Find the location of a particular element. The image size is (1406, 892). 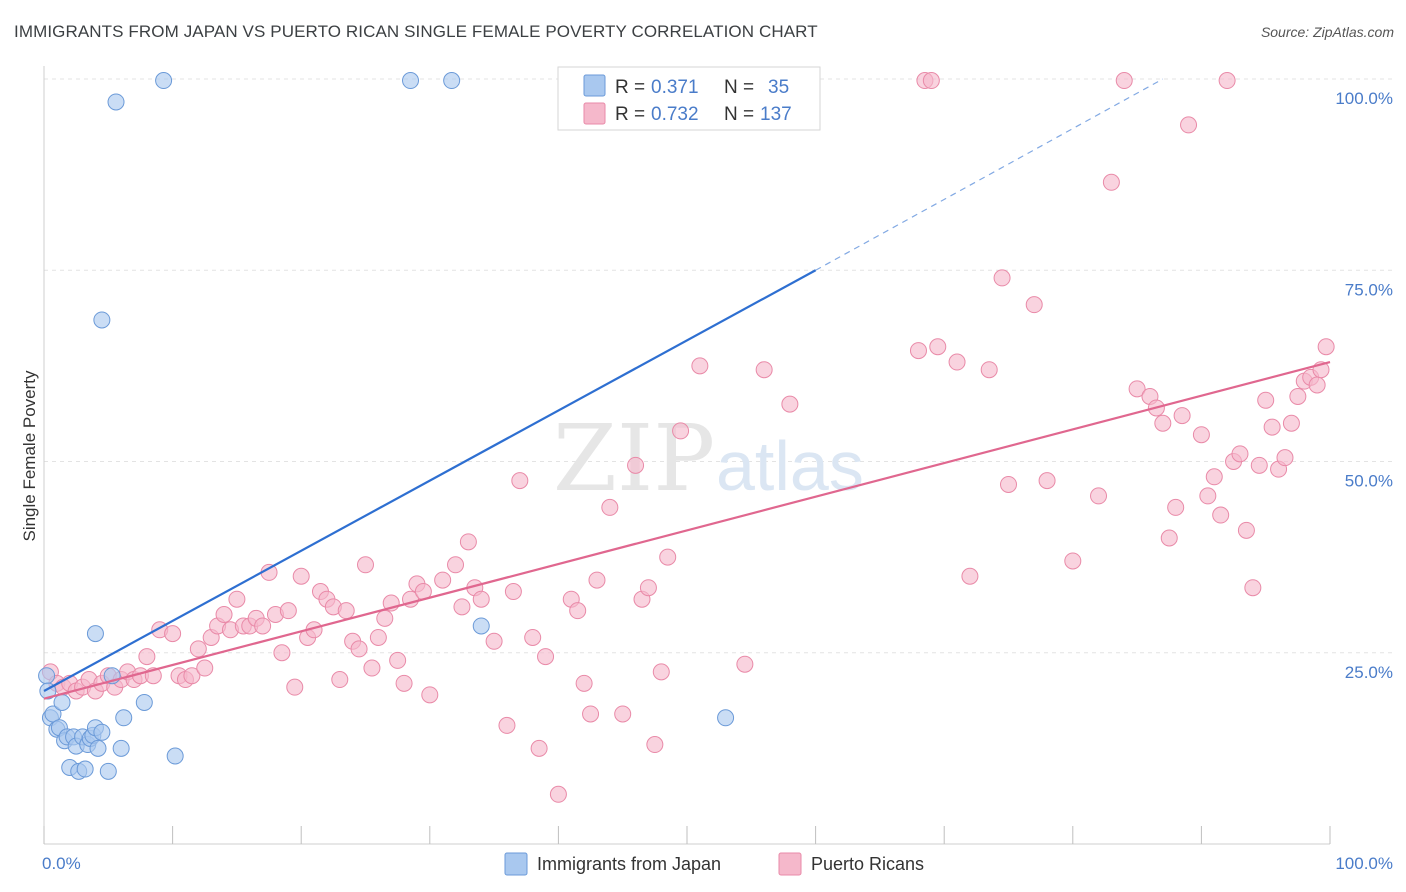

series-legend-swatch-japan is located at coordinates (516, 864).